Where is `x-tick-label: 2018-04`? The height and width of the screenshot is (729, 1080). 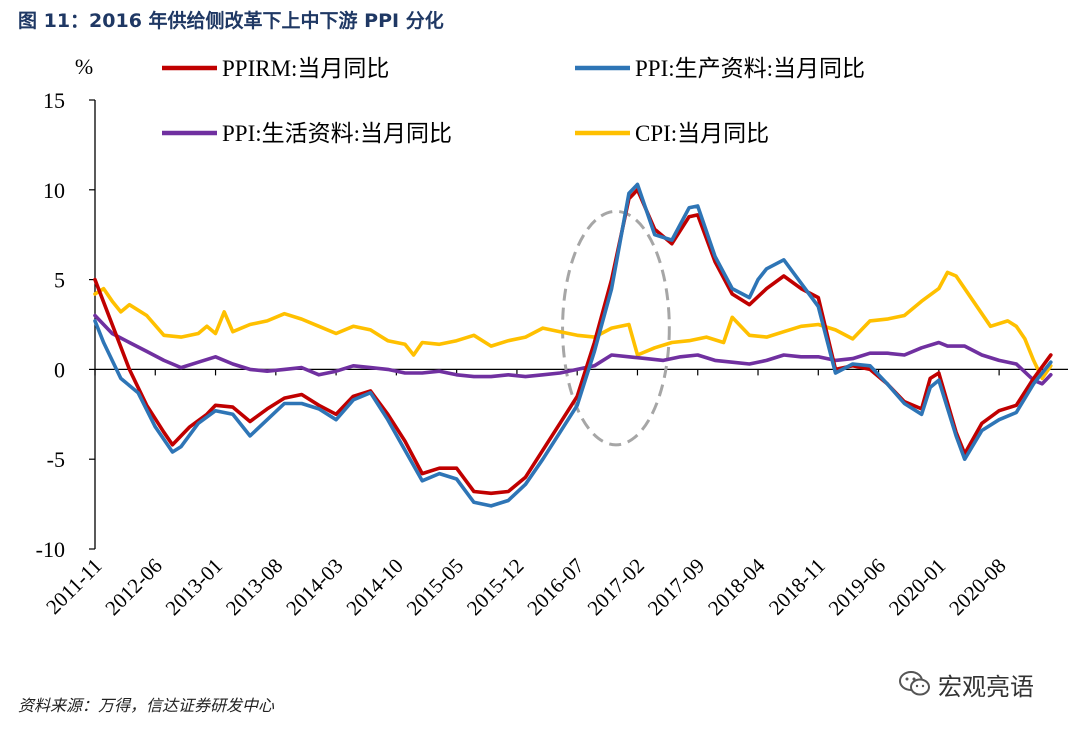
x-tick-label: 2018-04 is located at coordinates (736, 586).